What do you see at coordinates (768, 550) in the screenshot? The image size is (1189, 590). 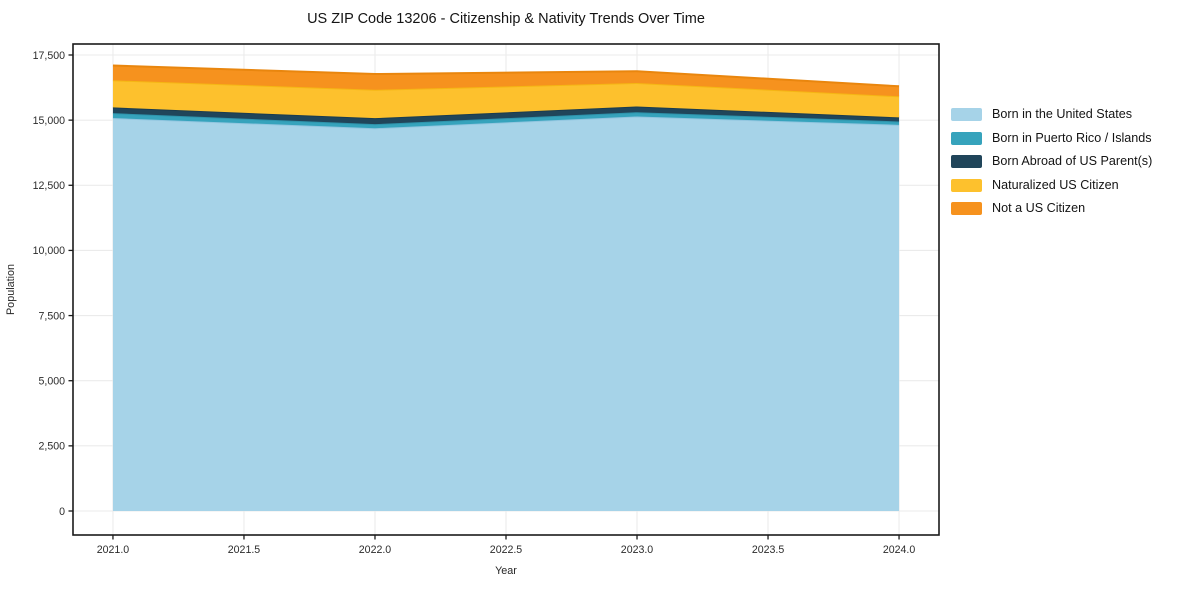 I see `x-tick-label: 2023.5` at bounding box center [768, 550].